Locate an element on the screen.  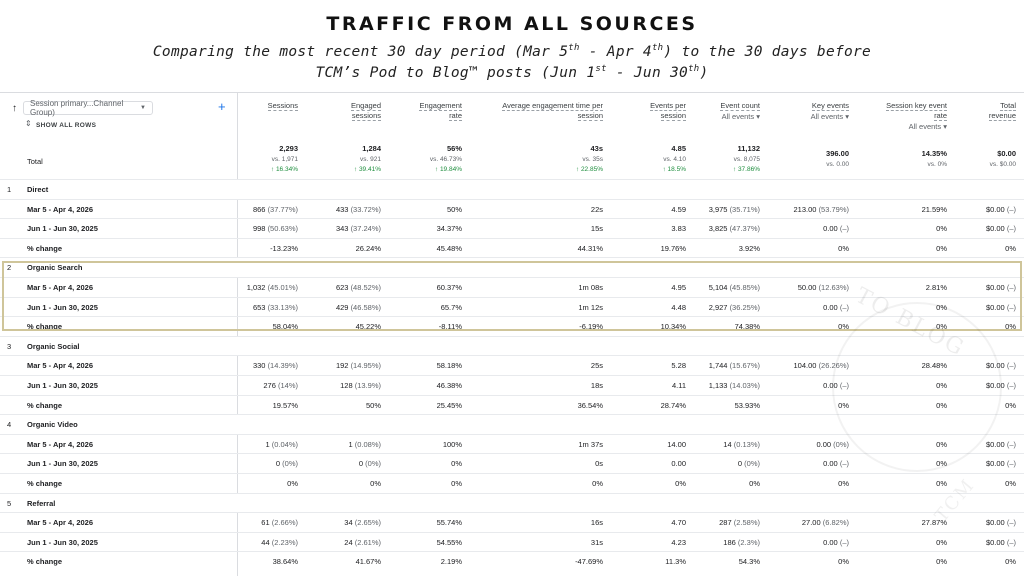
column-header-label: sessions is located at coordinates (366, 116).